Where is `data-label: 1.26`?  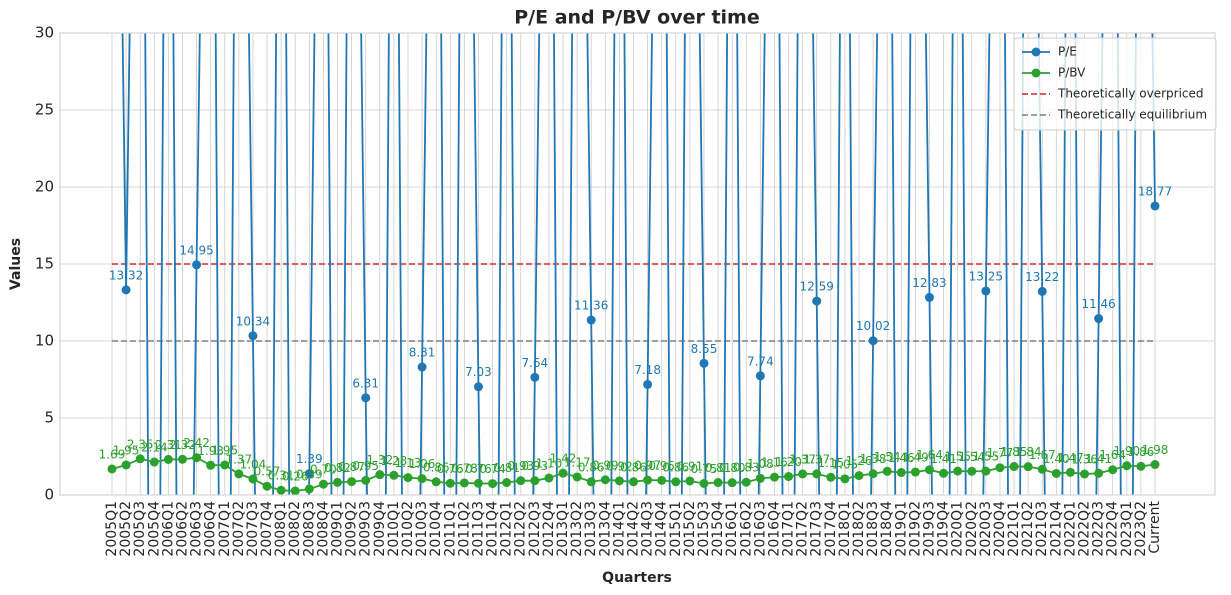 data-label: 1.26 is located at coordinates (859, 461).